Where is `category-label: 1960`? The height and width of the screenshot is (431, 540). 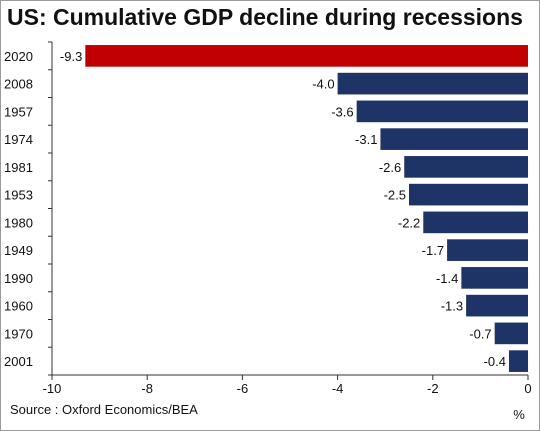
category-label: 1960 is located at coordinates (18, 306).